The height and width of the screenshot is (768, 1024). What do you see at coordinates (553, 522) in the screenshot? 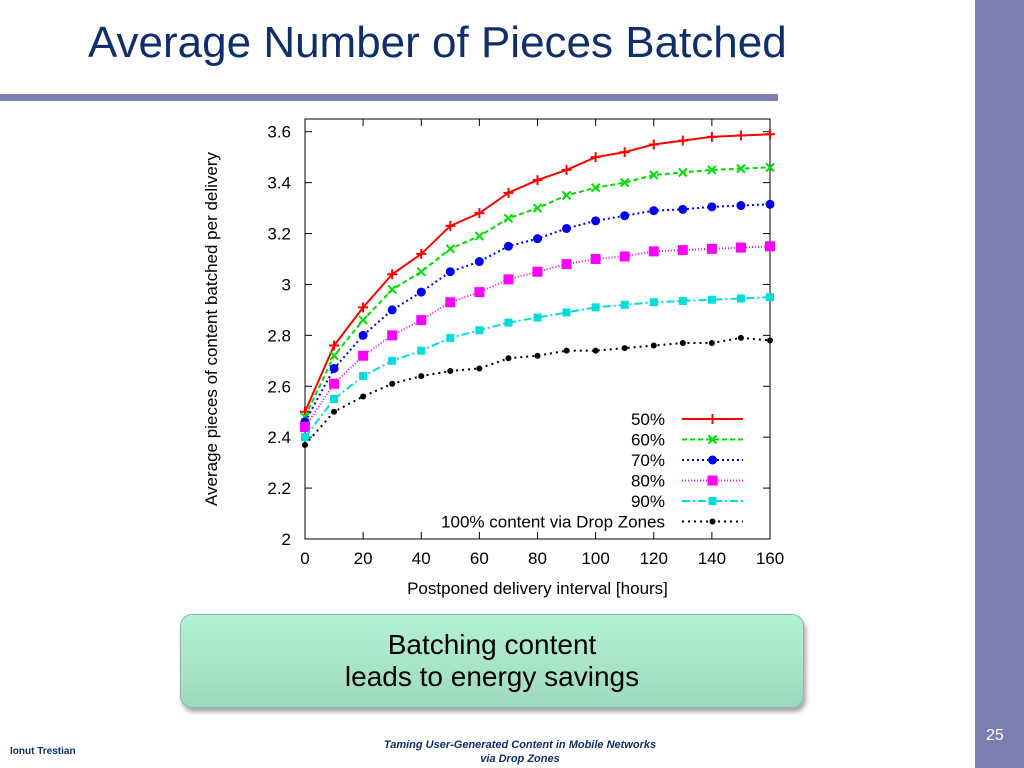
I see `legend-label: 100% content via Drop Zones` at bounding box center [553, 522].